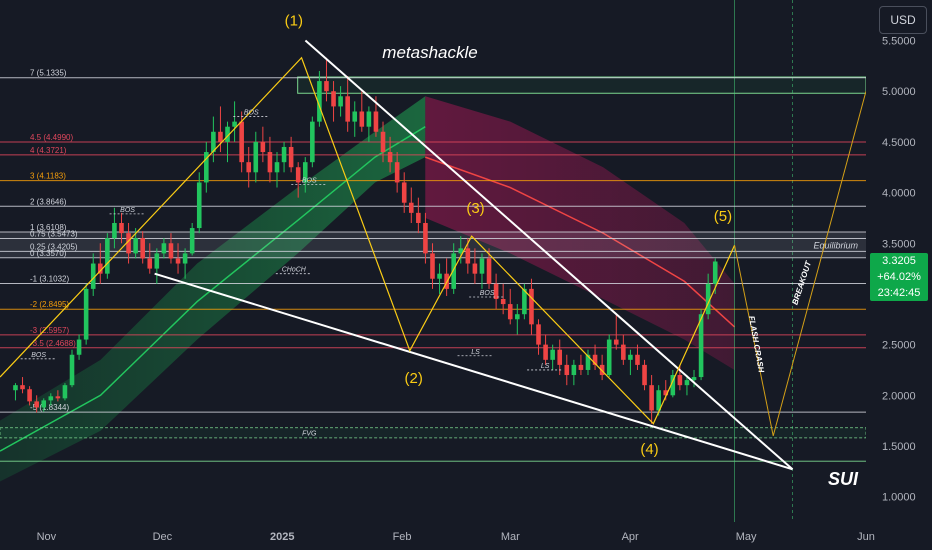 Image resolution: width=932 pixels, height=550 pixels. What do you see at coordinates (630, 537) in the screenshot?
I see `time-axis-tick: Apr` at bounding box center [630, 537].